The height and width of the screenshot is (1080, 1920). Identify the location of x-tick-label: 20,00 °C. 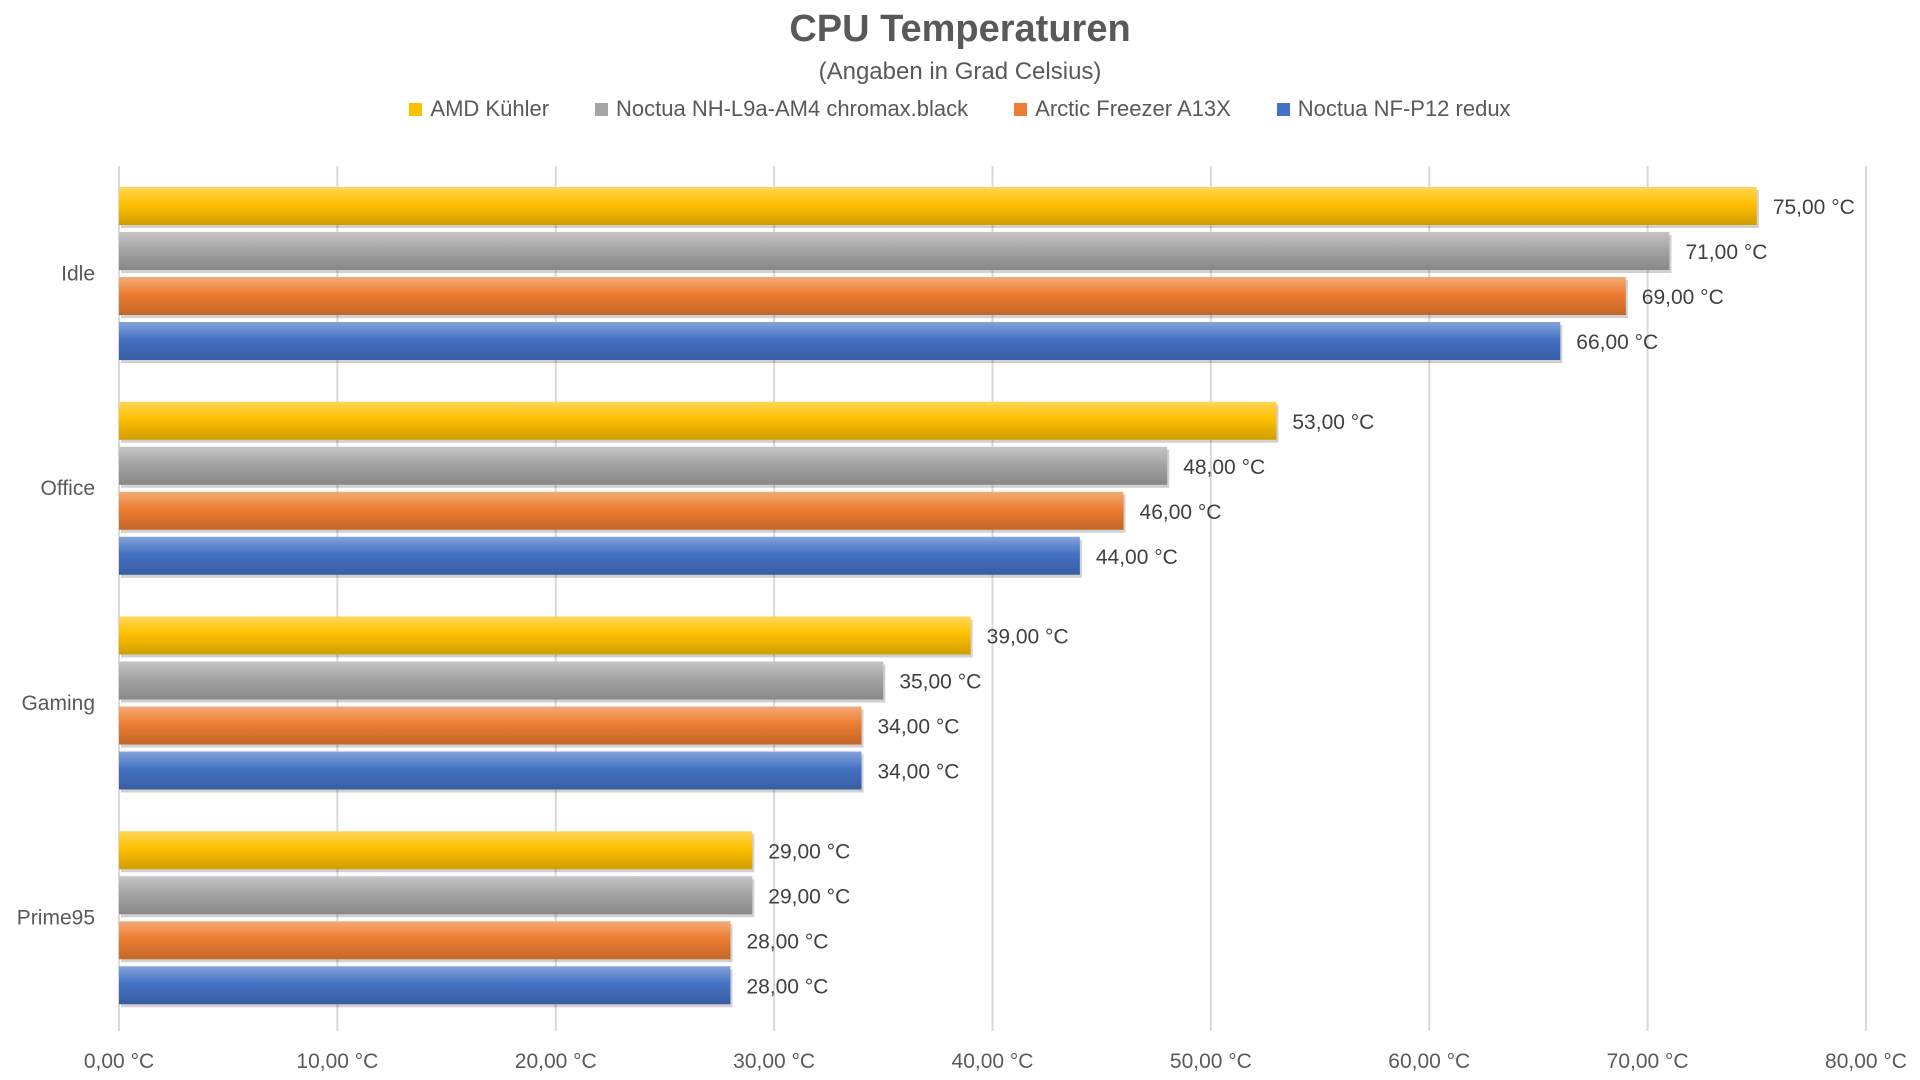
(556, 1061).